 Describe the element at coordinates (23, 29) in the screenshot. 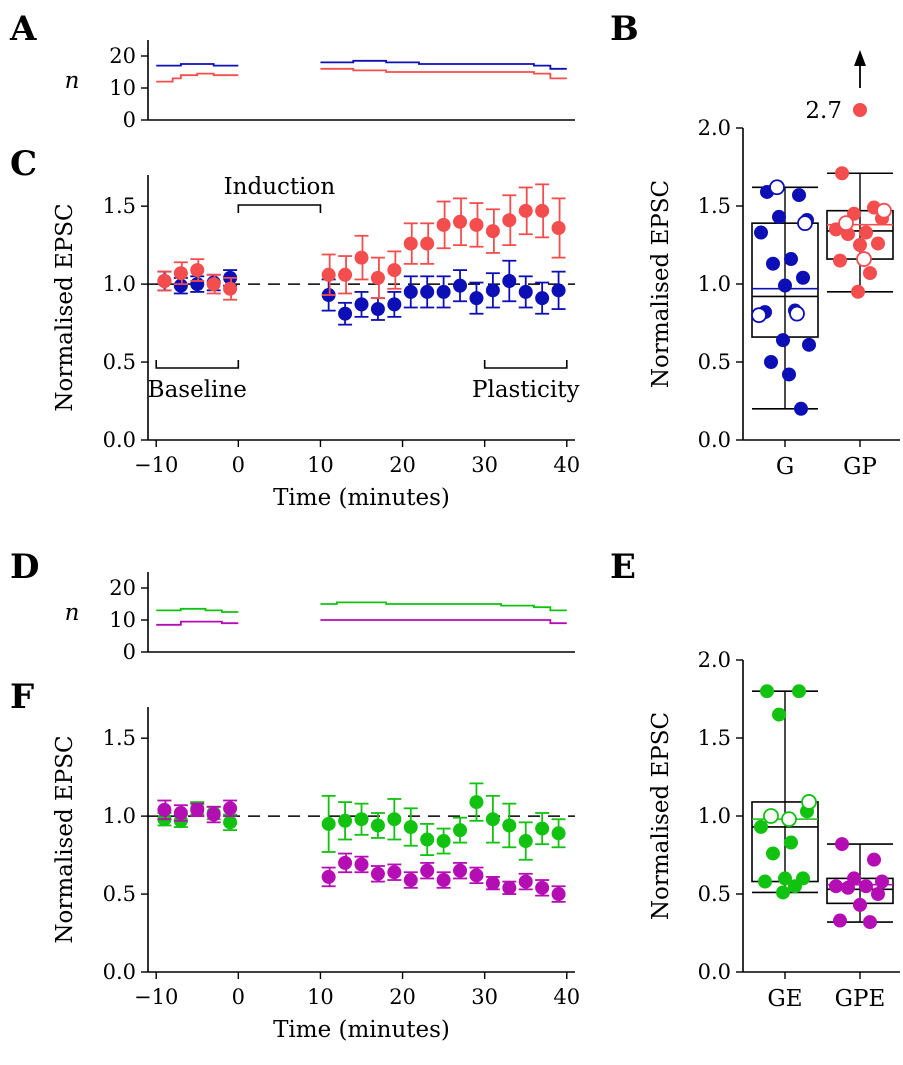

I see `panel-letter-a: A` at that location.